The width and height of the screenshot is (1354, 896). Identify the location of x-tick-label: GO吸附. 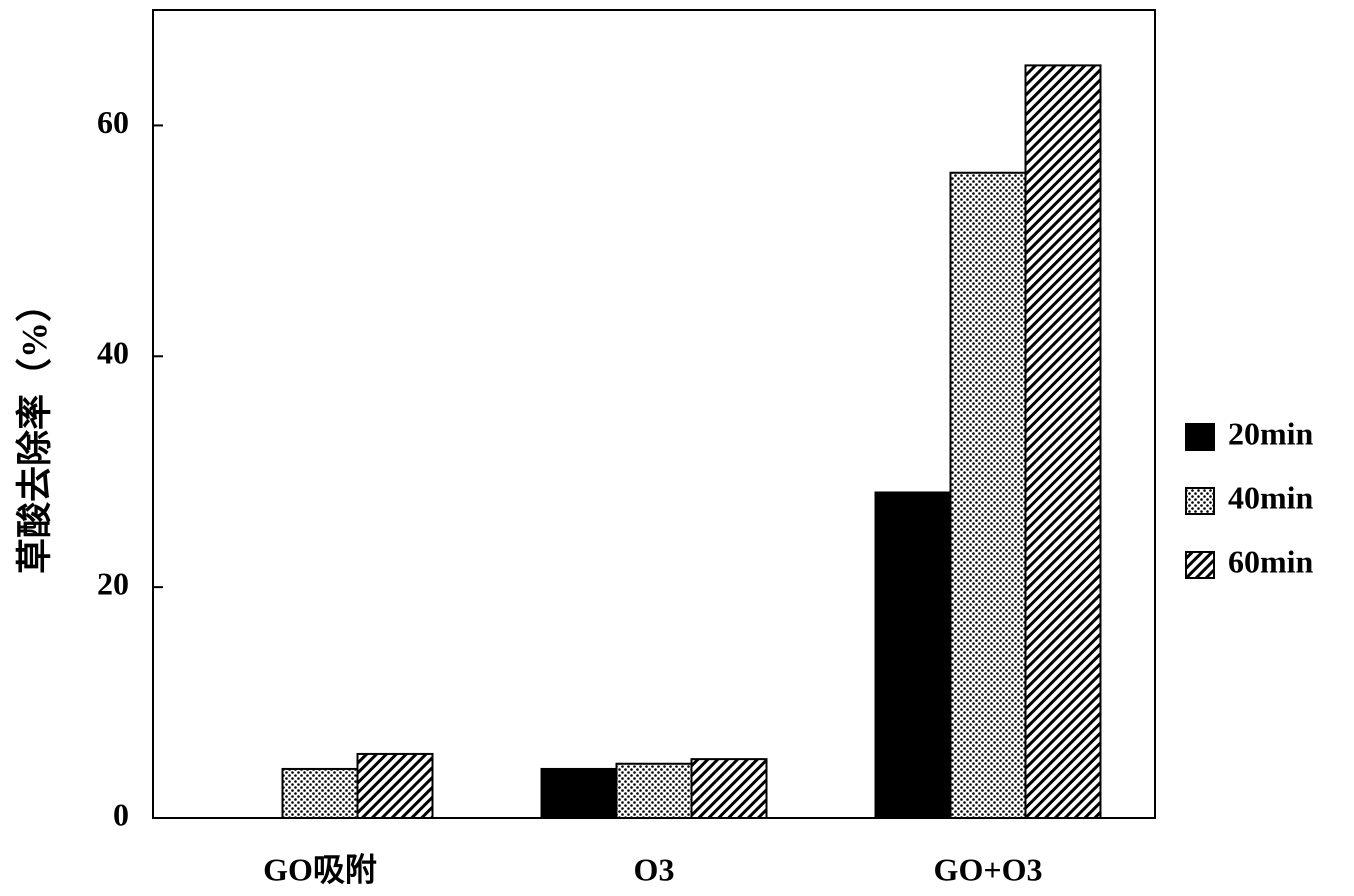
(320, 869).